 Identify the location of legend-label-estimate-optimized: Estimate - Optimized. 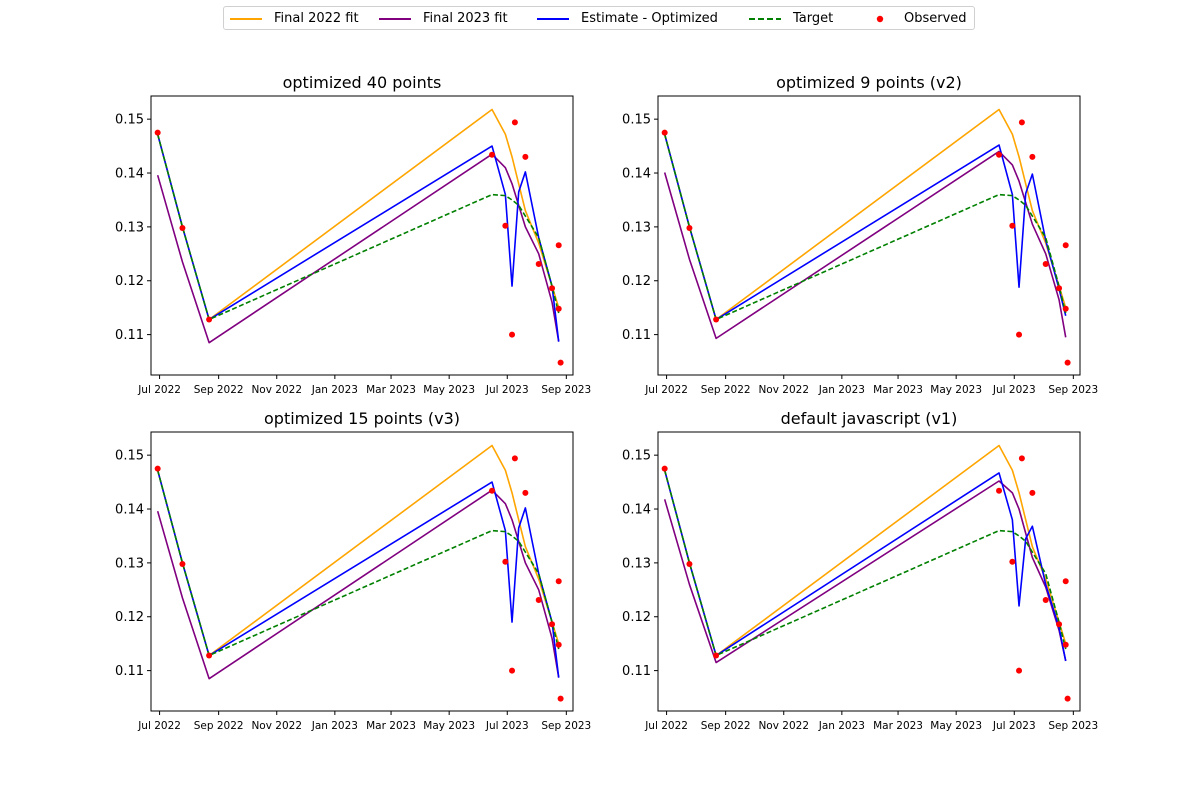
(649, 18).